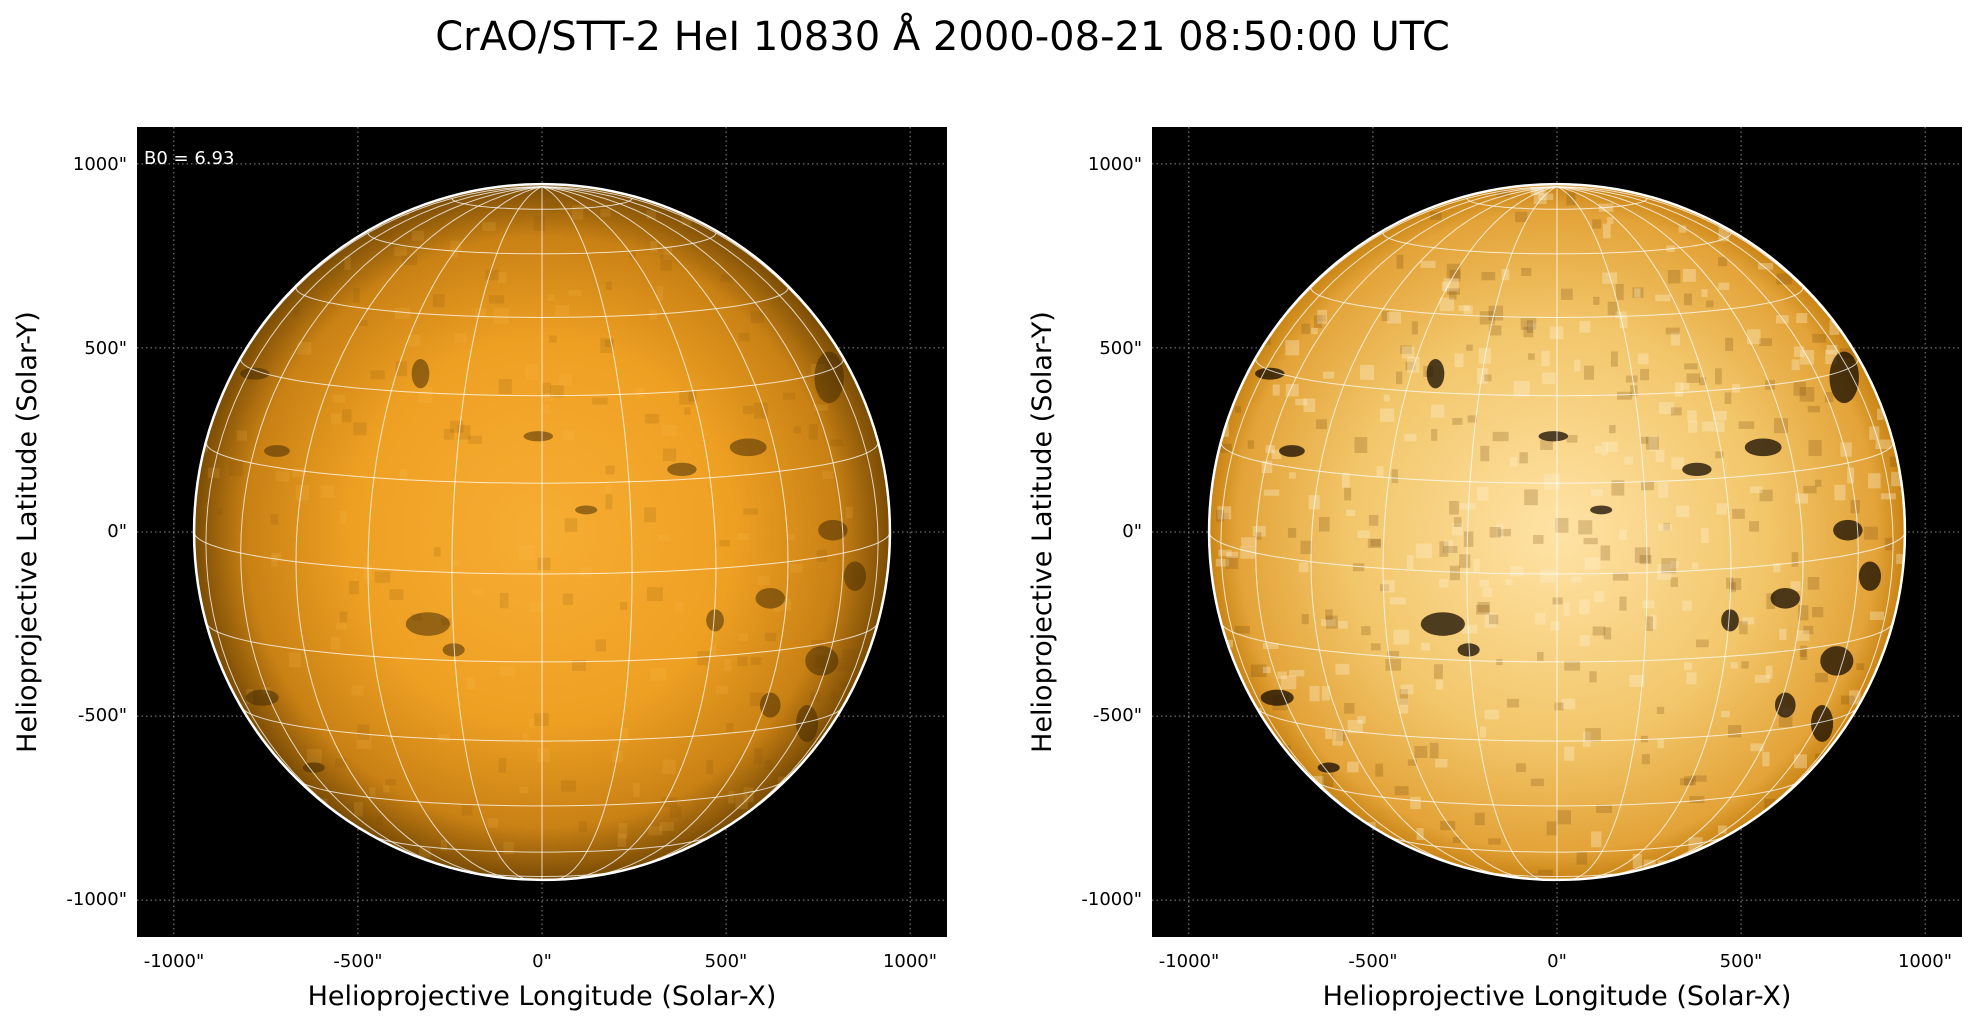  I want to click on right-ytick: -1000", so click(1111, 899).